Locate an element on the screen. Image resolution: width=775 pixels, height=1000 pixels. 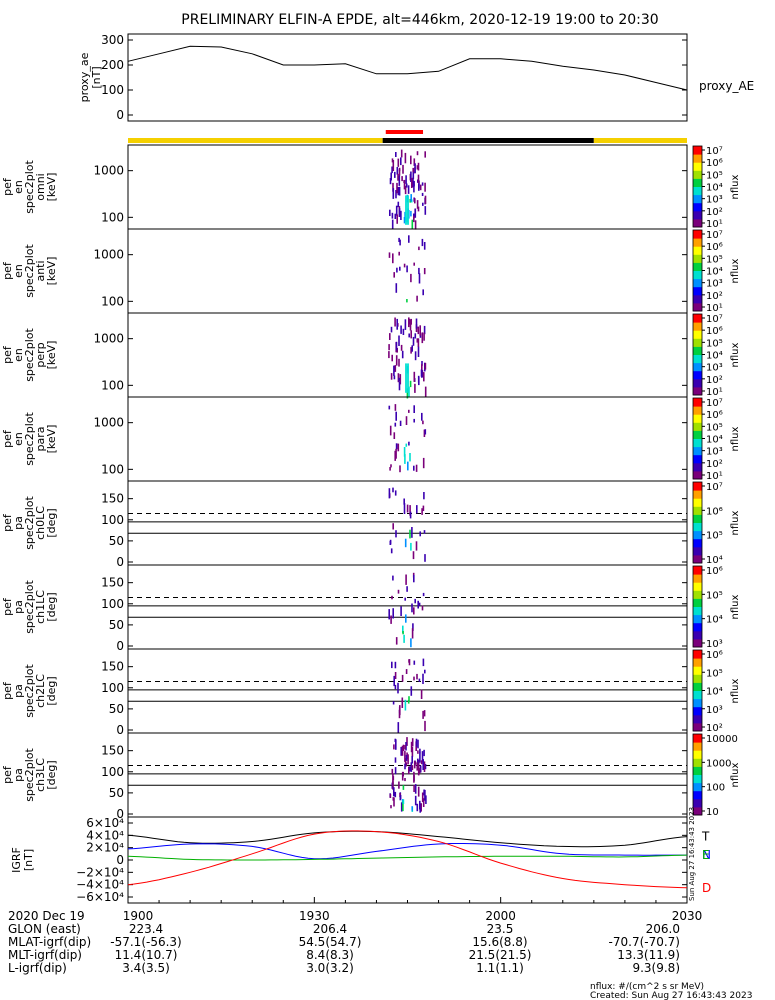
igrf-ytick-label: −6×10⁴ is located at coordinates (100, 897).